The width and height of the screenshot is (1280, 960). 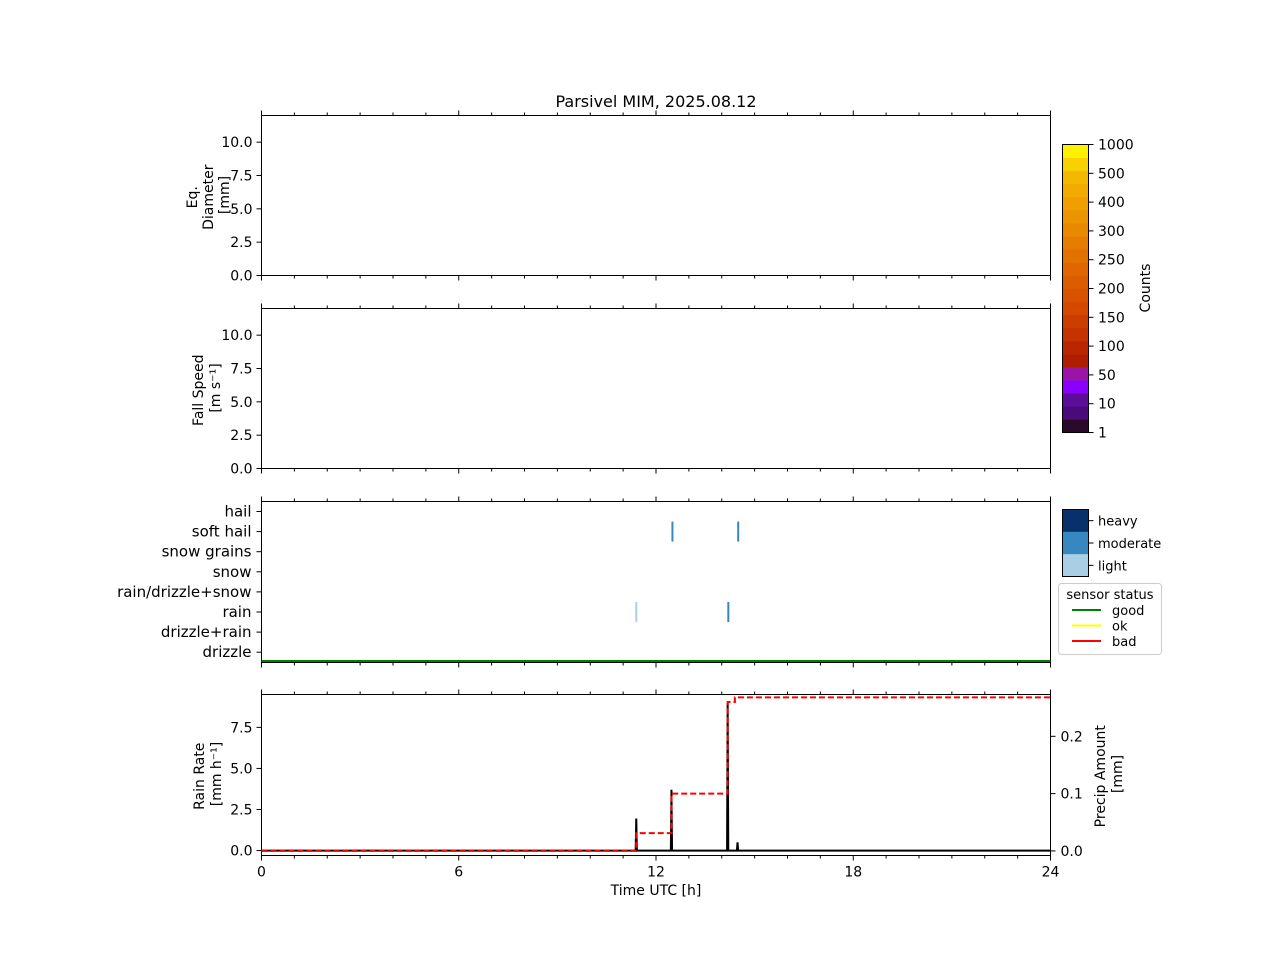 I want to click on precip-amount-line, so click(x=656, y=774).